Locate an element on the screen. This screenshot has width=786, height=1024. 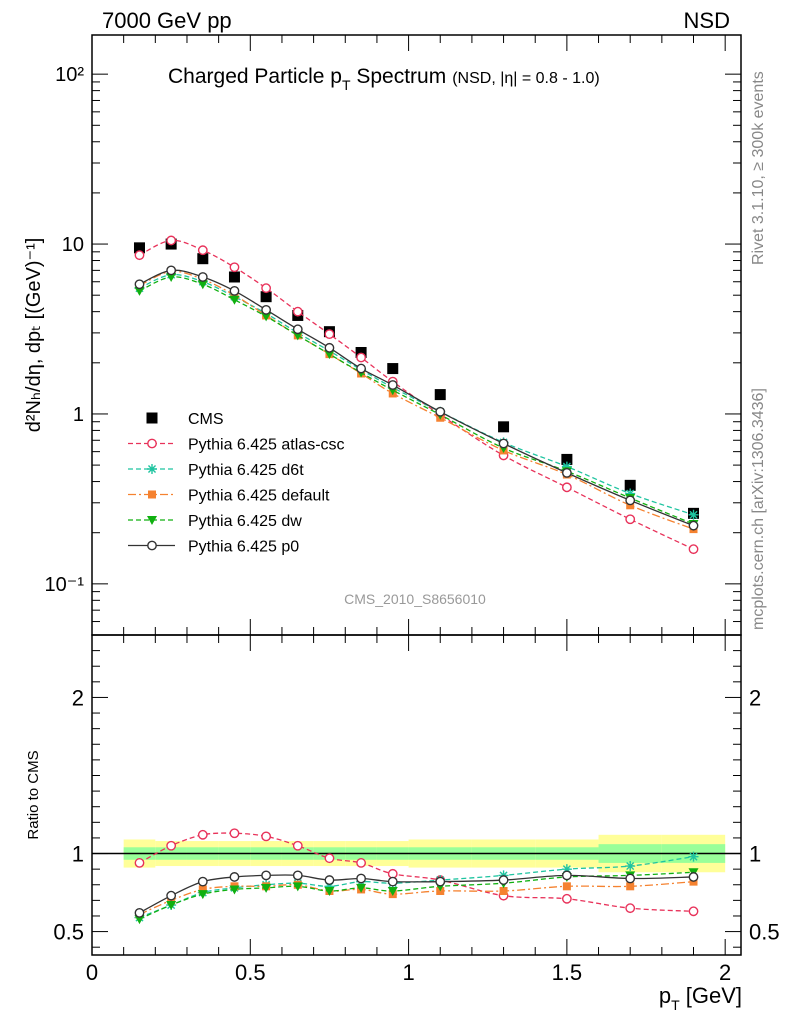
ratio-line-p0 is located at coordinates (416, 894).